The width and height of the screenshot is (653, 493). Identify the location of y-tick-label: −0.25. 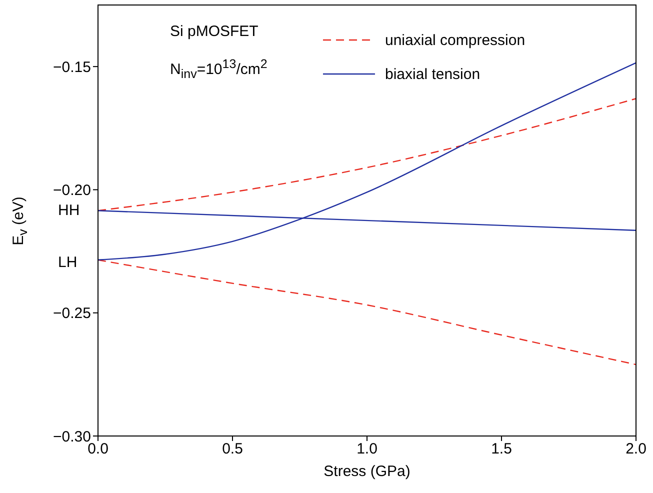
(72, 313).